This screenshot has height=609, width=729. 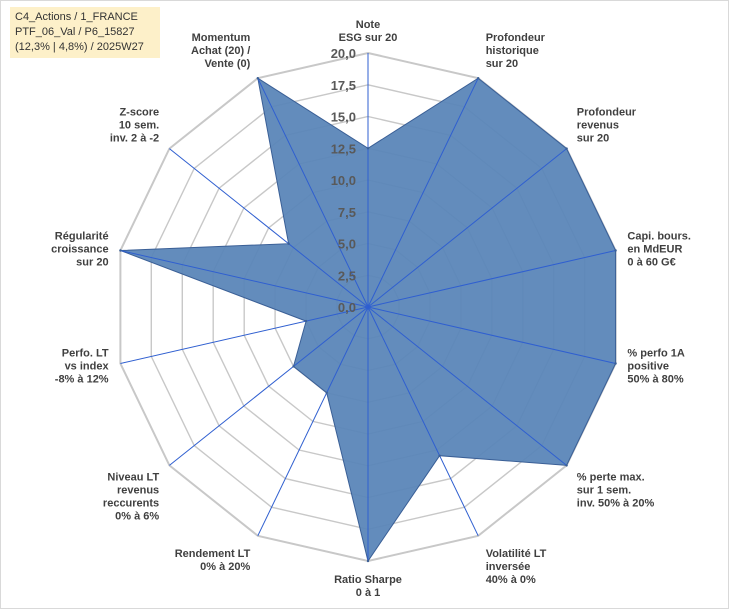 I want to click on category-label-line: Niveau LT, so click(x=133, y=477).